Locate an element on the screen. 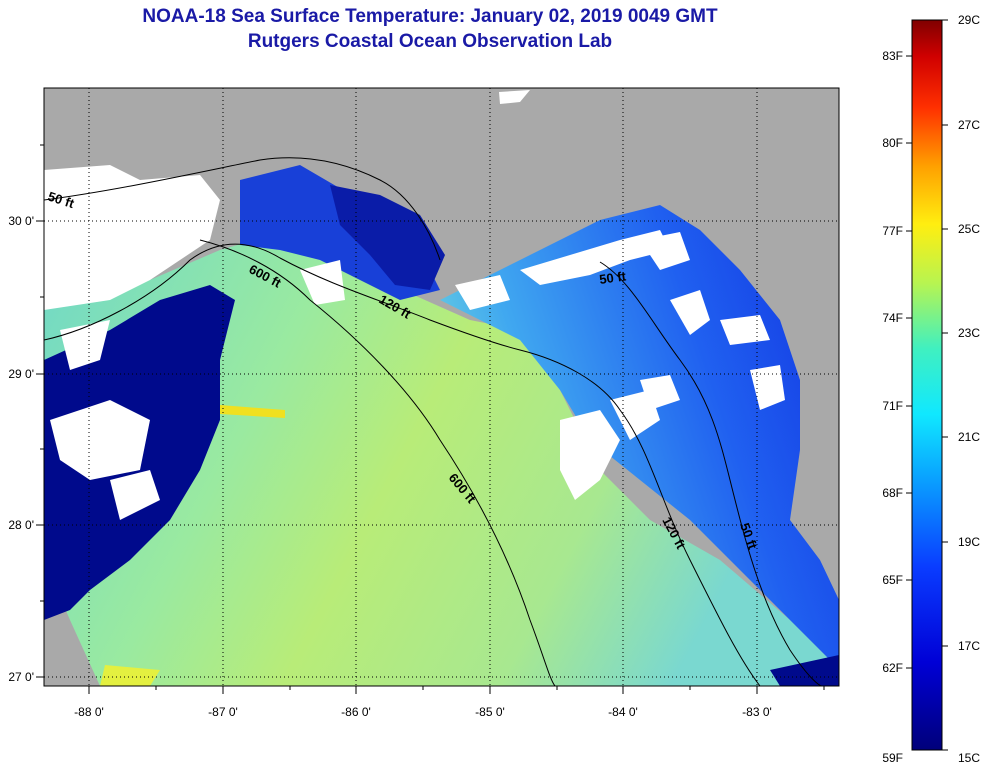  colorbar-f-label: 59F is located at coordinates (892, 758).